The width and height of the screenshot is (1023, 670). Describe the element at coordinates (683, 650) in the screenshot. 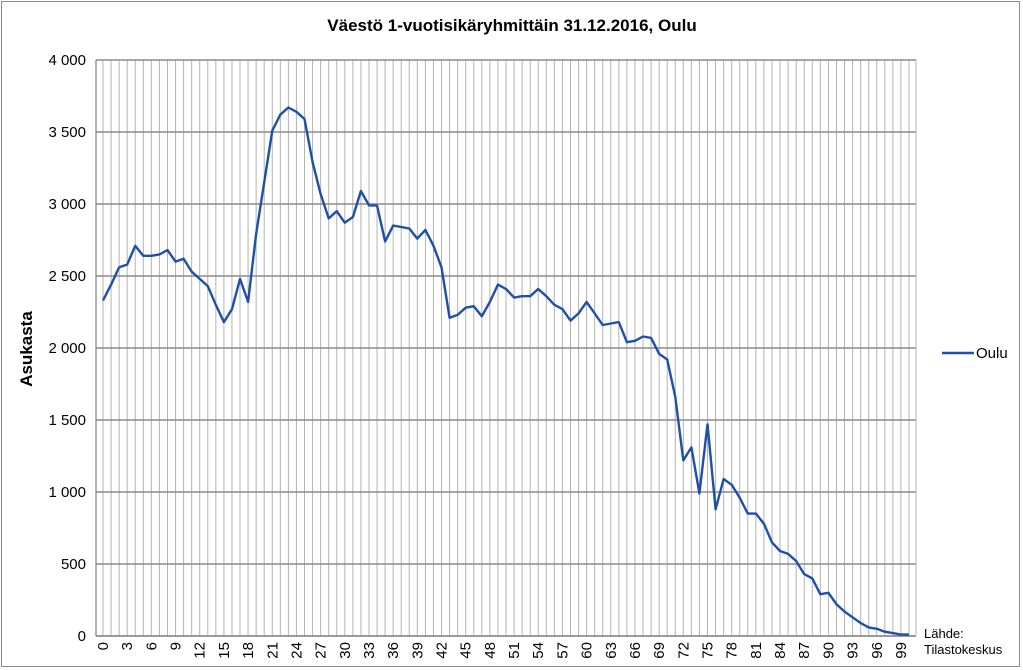

I see `x-tick-label: 72` at that location.